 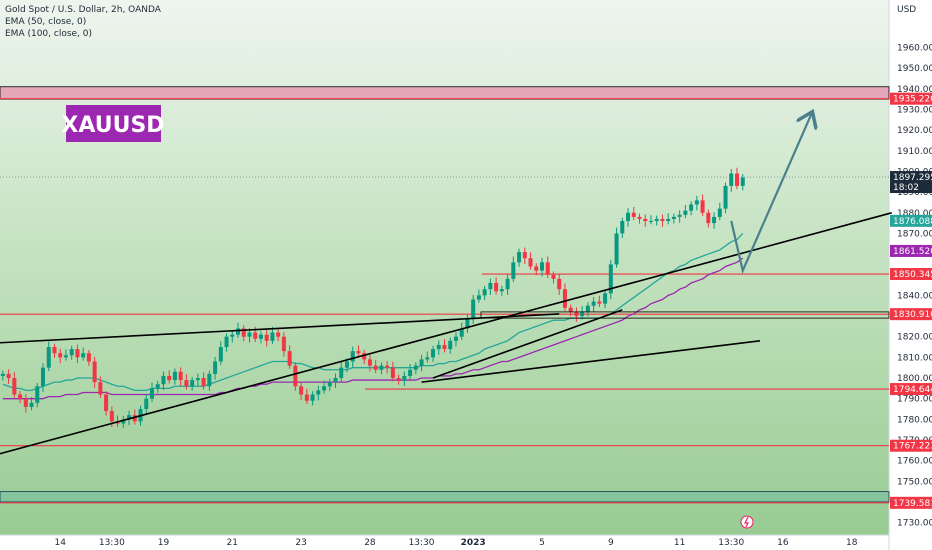 What do you see at coordinates (455, 543) in the screenshot?
I see `time-axis-ticks: 14 13:30 19 21 23 28 13:30 2023 5 9 11 13:30 16 18` at bounding box center [455, 543].